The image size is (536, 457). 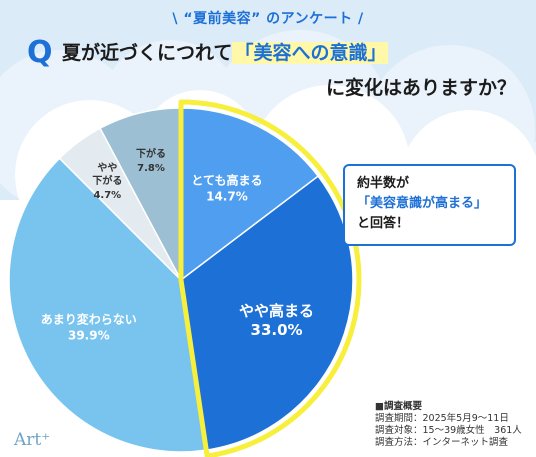 What do you see at coordinates (151, 168) in the screenshot?
I see `slice-value-4: 7.8%` at bounding box center [151, 168].